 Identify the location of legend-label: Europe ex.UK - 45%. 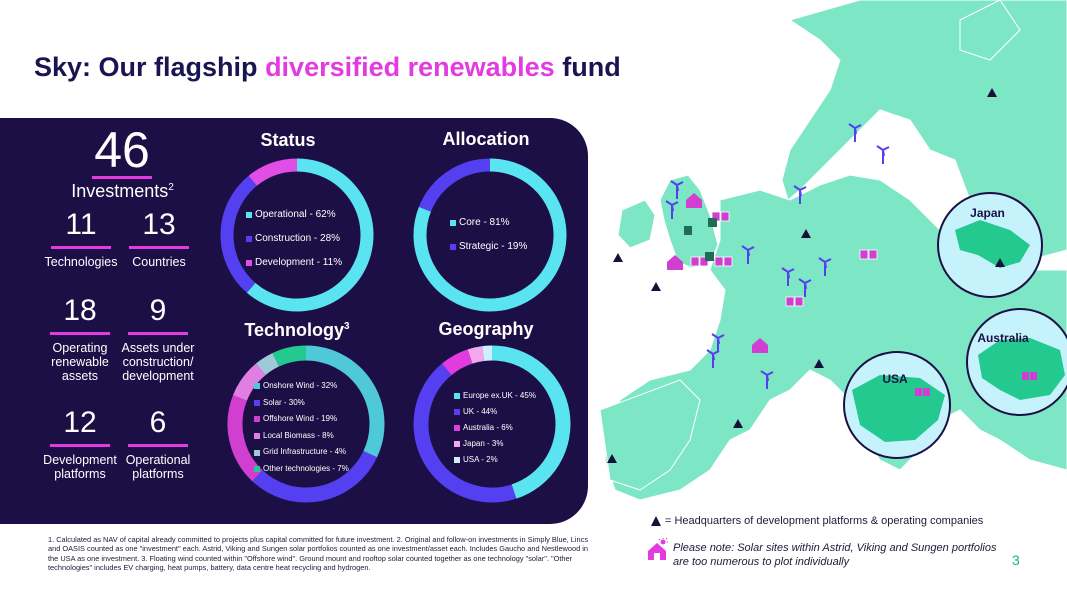
(499, 395).